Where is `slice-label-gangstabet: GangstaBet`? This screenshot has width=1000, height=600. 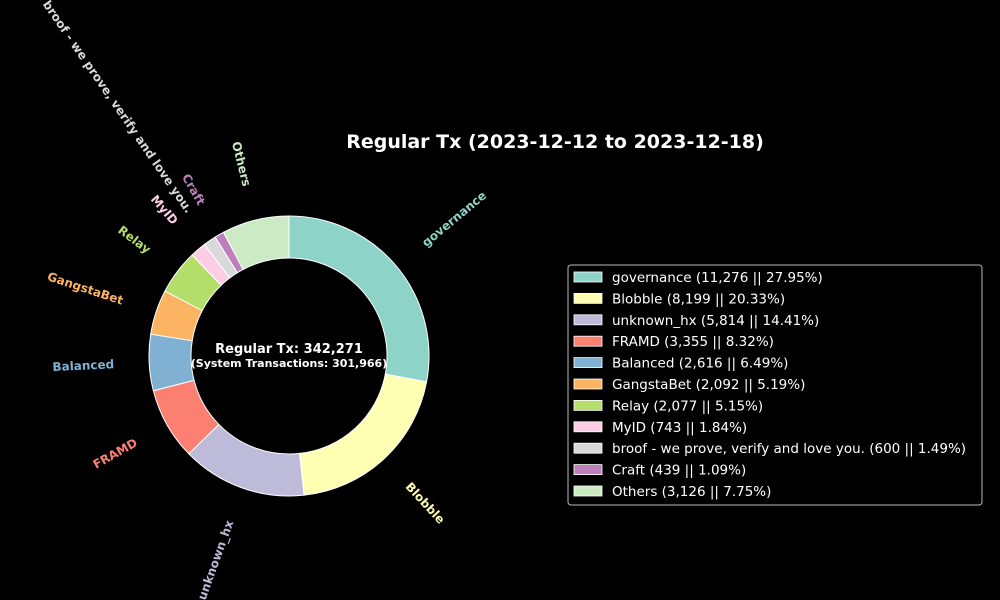 slice-label-gangstabet: GangstaBet is located at coordinates (86, 288).